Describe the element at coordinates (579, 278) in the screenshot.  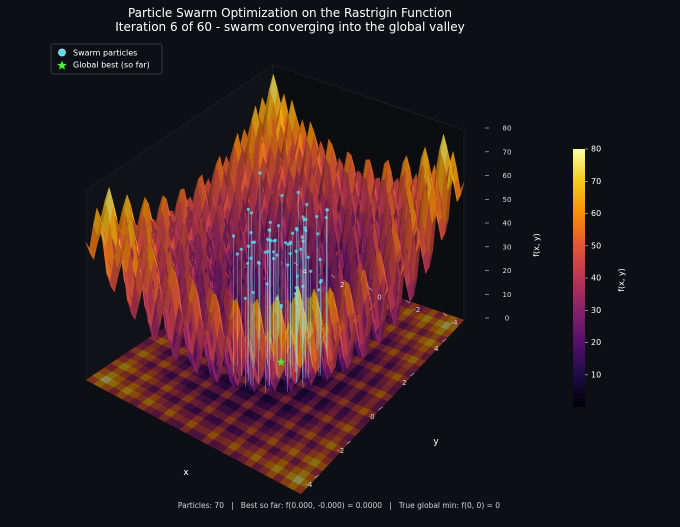
I see `colorbar-gradient` at that location.